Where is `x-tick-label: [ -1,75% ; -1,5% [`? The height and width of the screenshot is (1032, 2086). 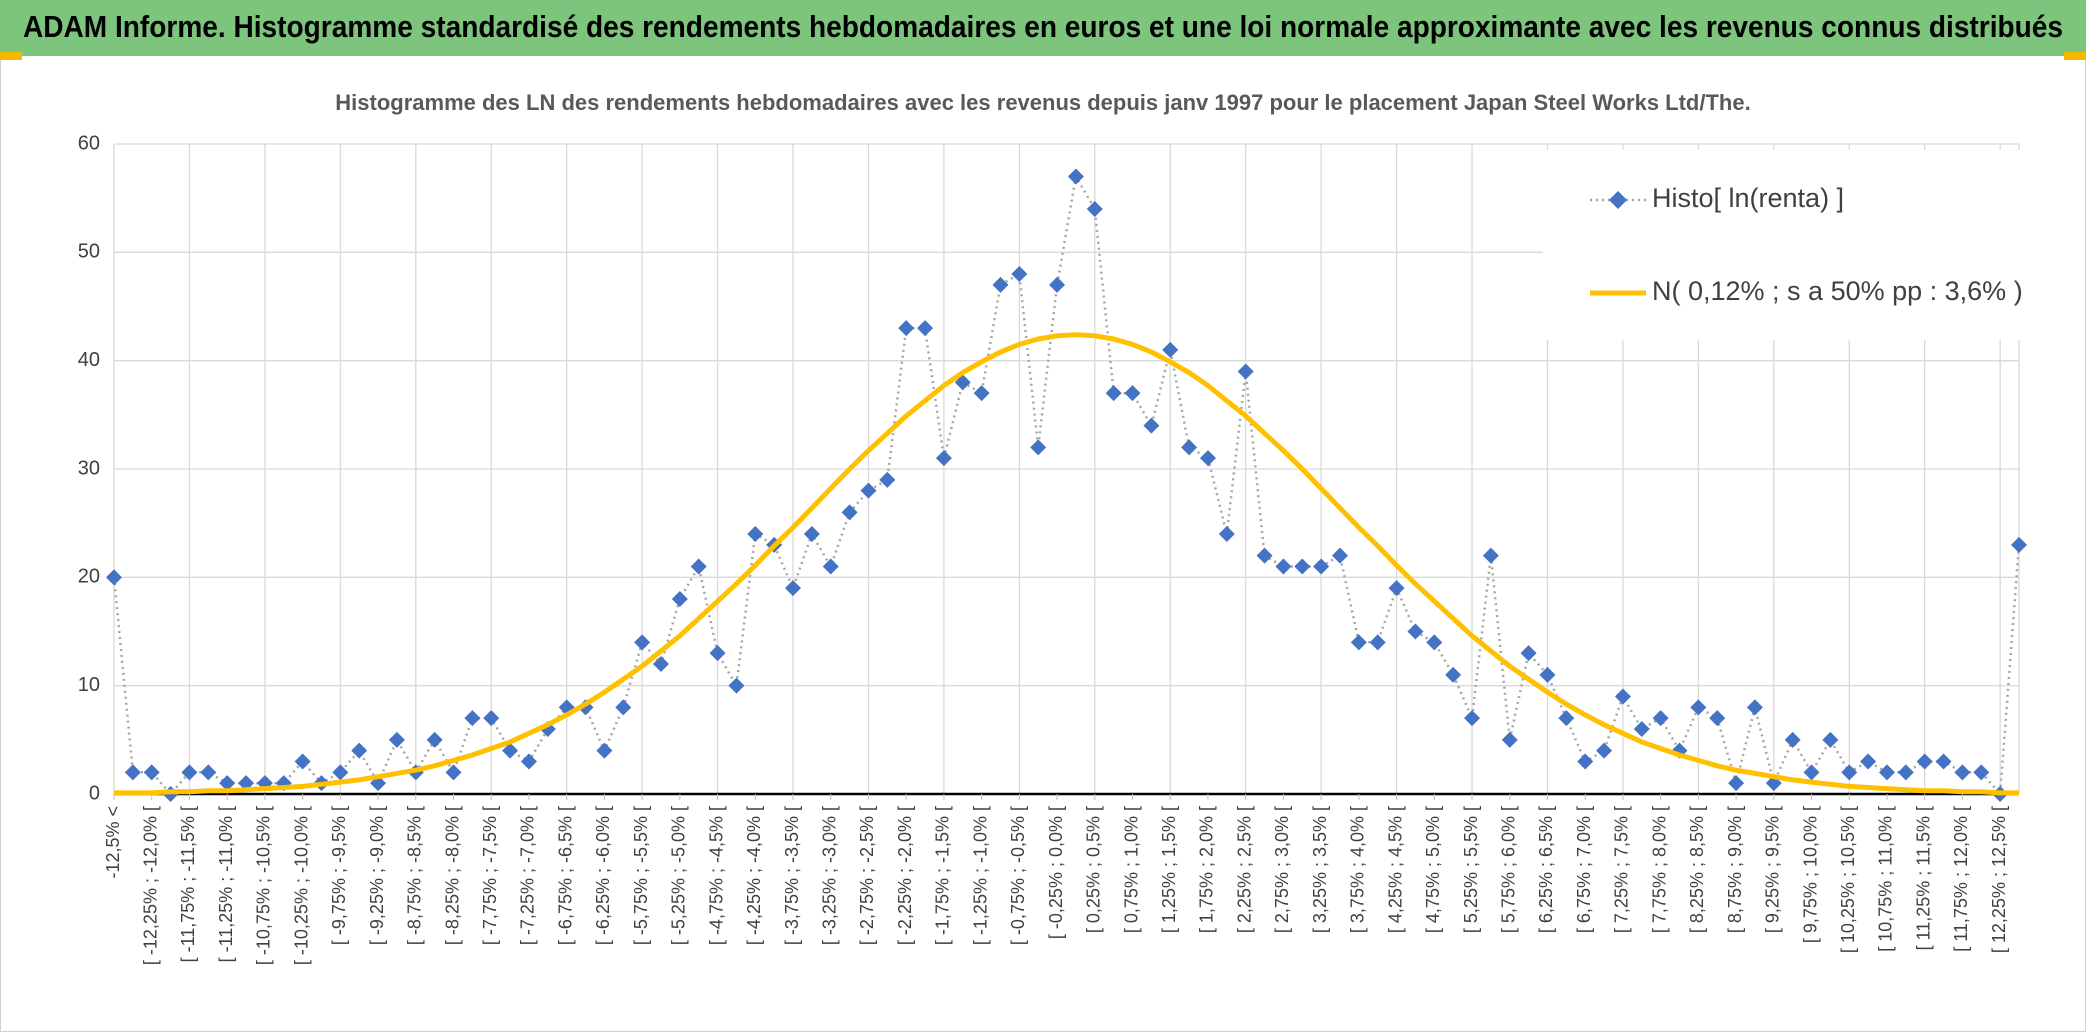
x-tick-label: [ -1,75% ; -1,5% [ is located at coordinates (943, 875).